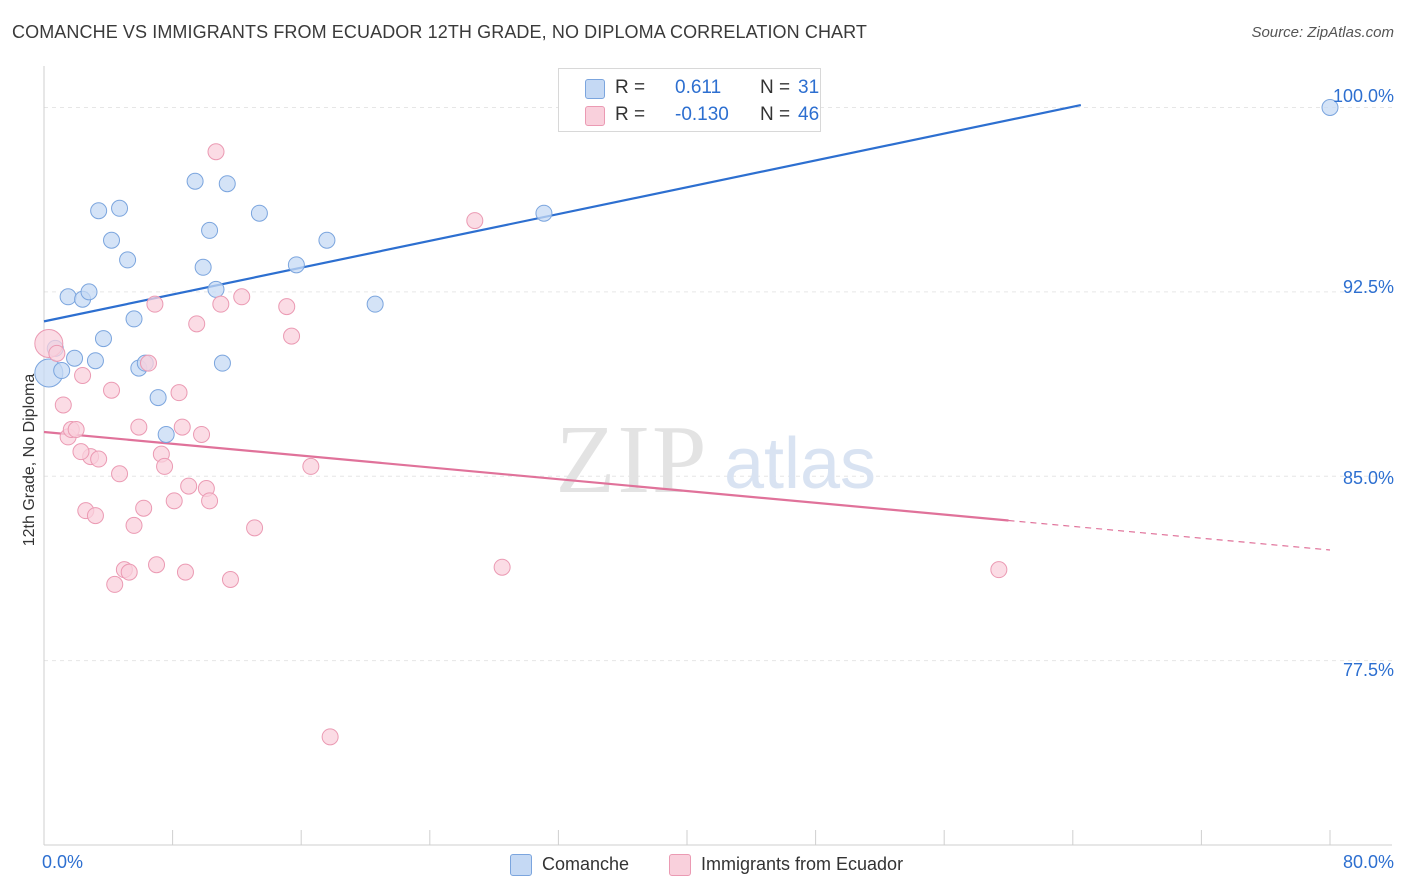 The image size is (1406, 892). Describe the element at coordinates (595, 116) in the screenshot. I see `legend-swatch-pink` at that location.